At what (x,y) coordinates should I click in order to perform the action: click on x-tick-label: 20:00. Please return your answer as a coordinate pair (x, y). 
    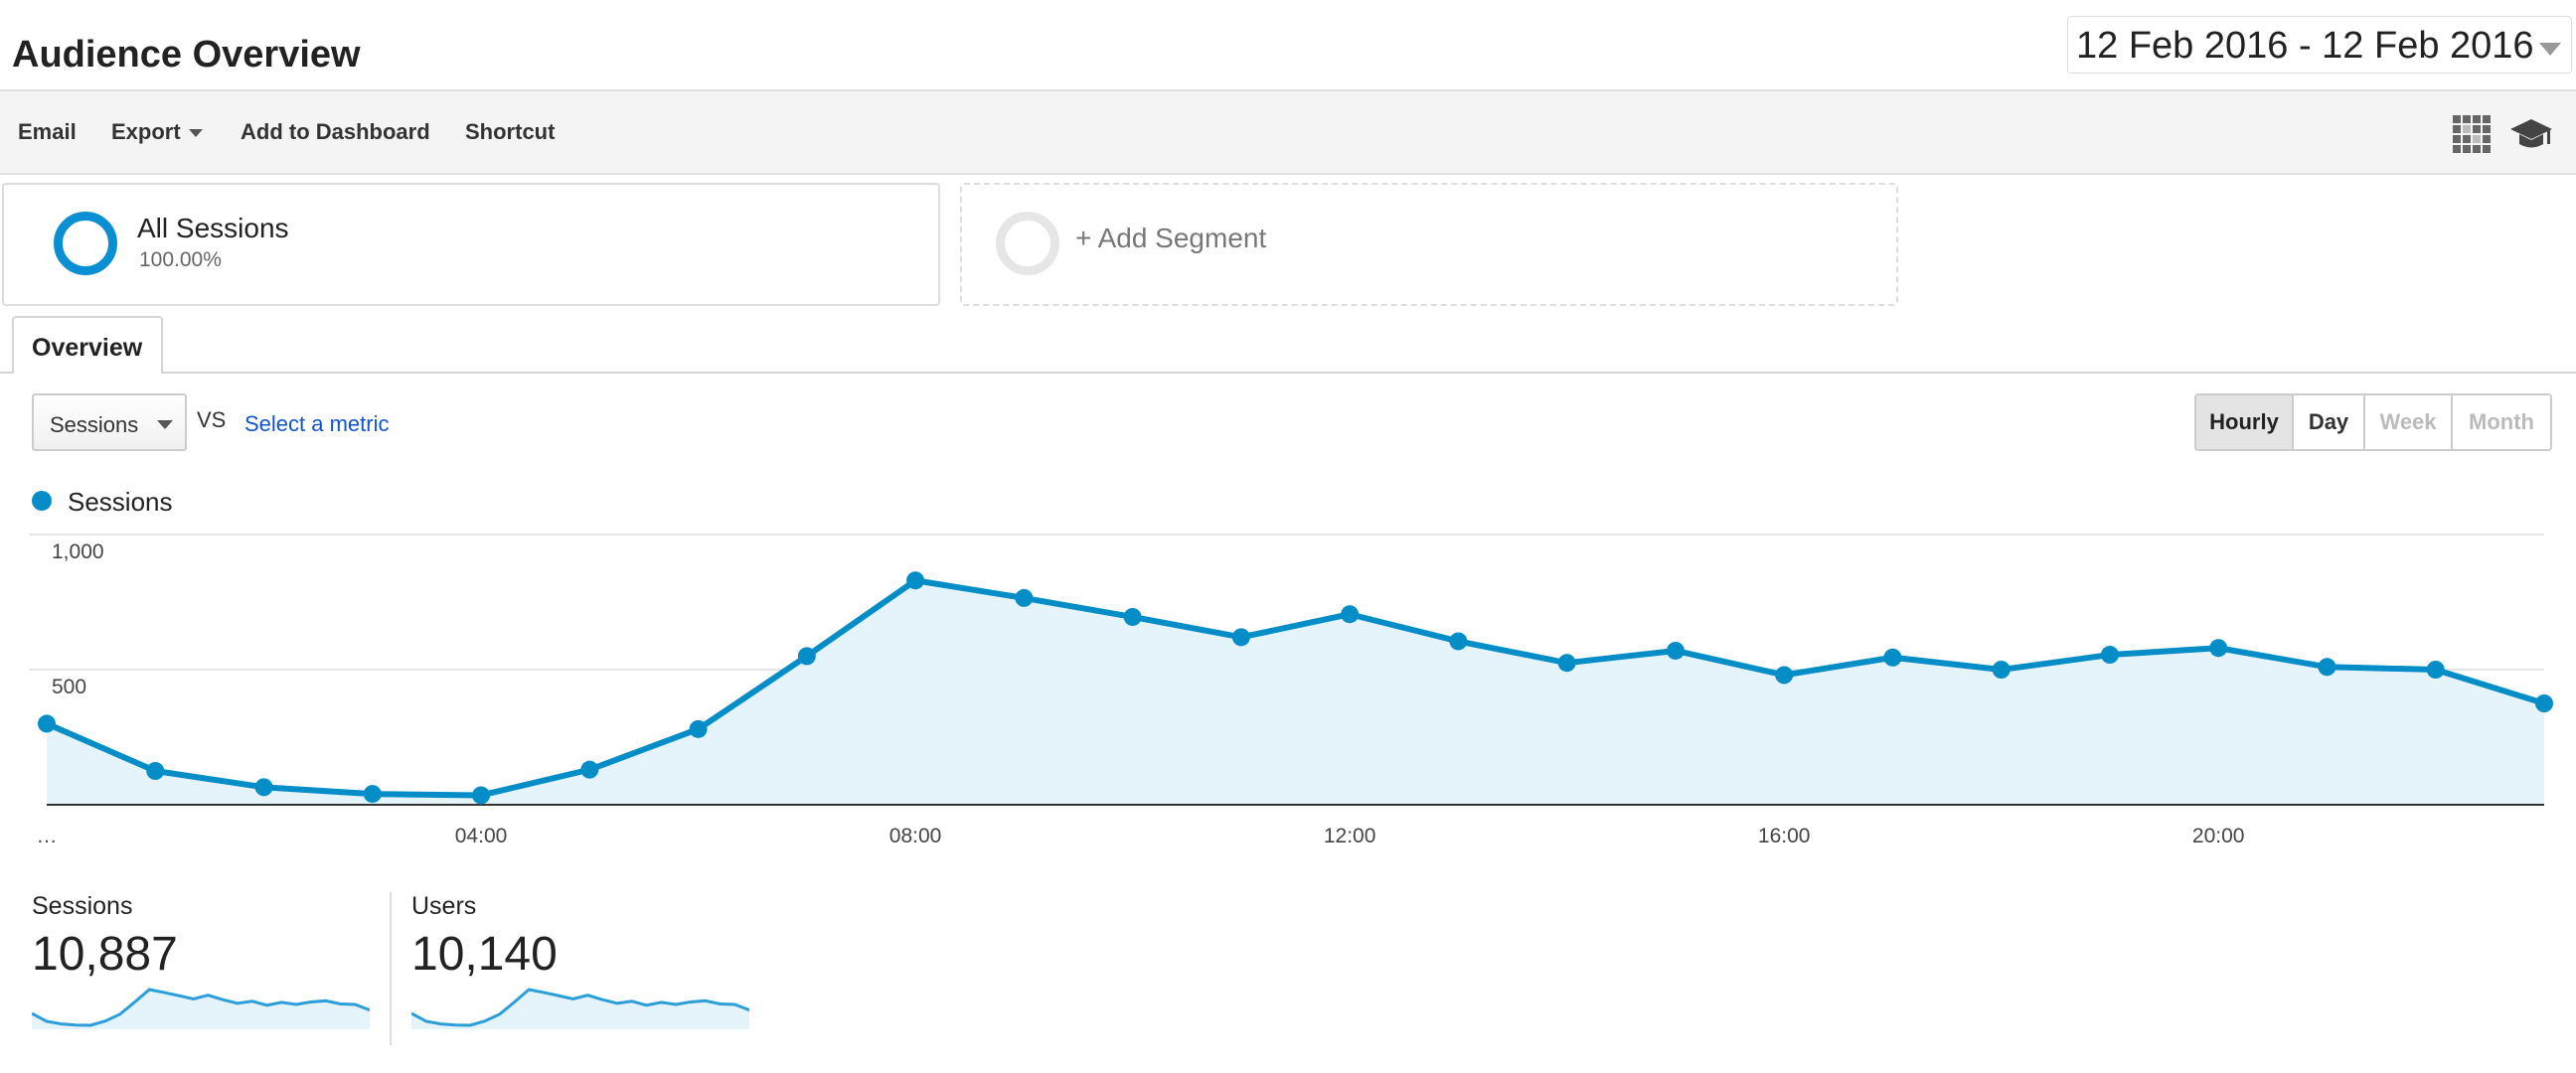
    Looking at the image, I should click on (2218, 834).